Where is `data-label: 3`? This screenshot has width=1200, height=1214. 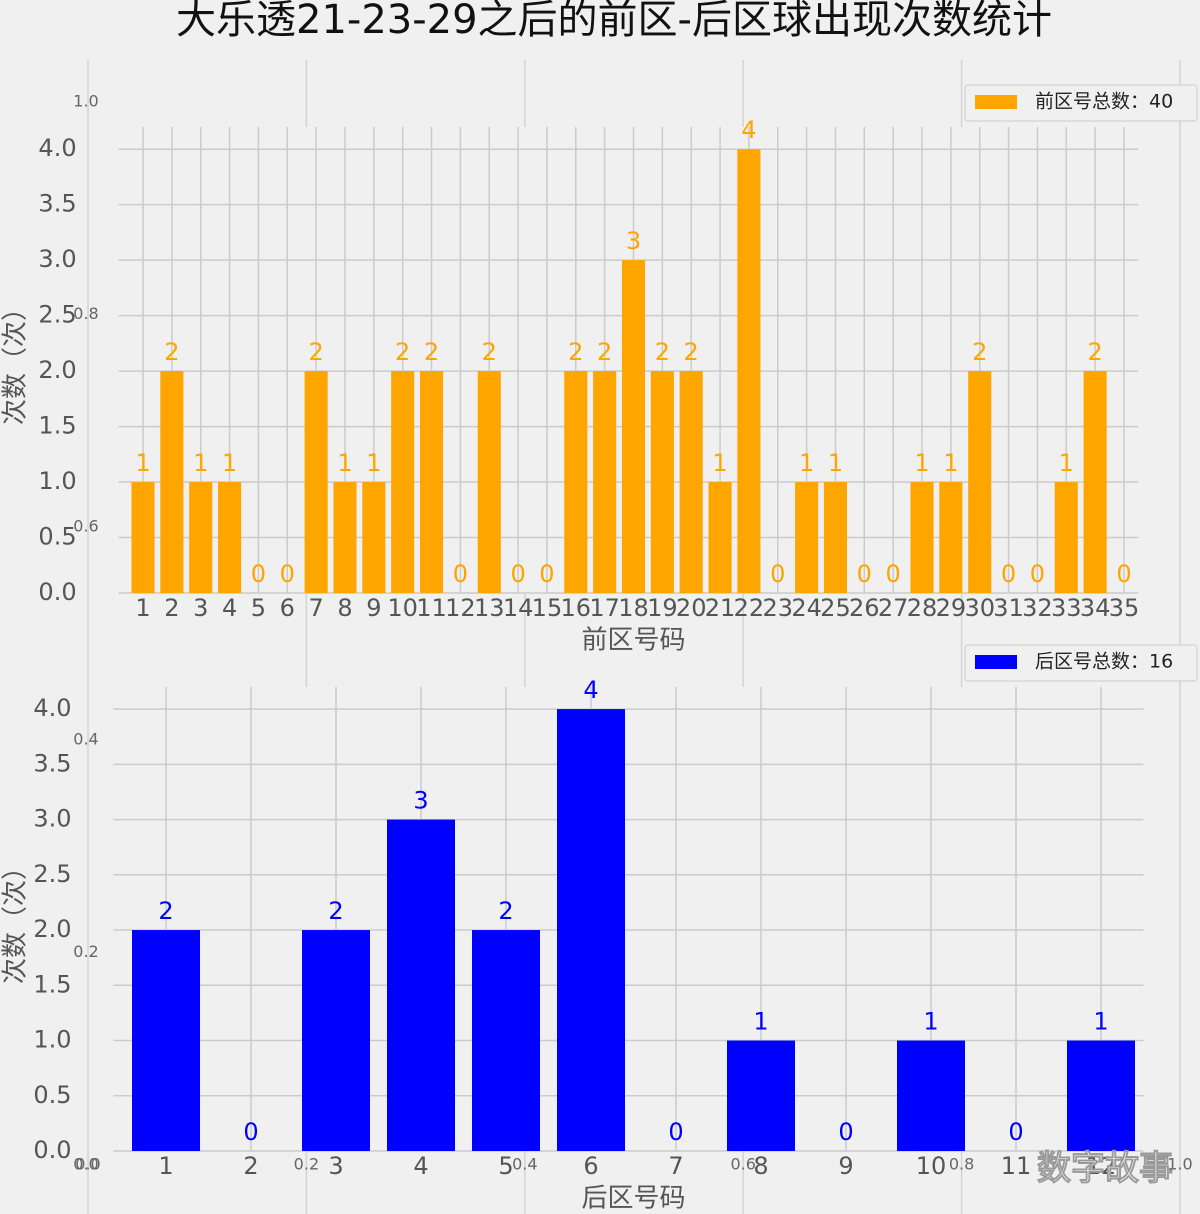
data-label: 3 is located at coordinates (420, 801).